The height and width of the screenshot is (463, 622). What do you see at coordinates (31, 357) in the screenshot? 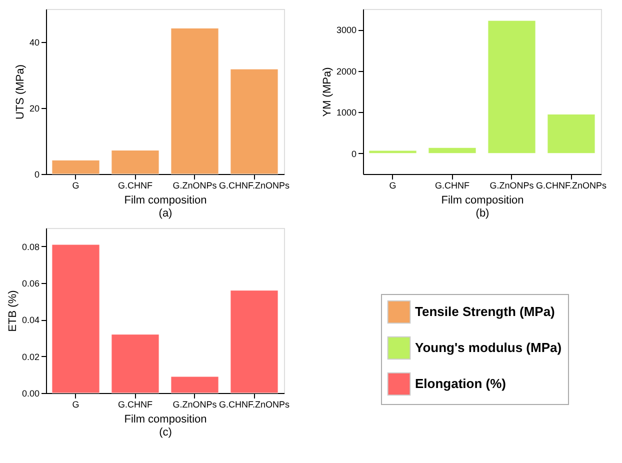
I see `y-tick-label: 0.02` at bounding box center [31, 357].